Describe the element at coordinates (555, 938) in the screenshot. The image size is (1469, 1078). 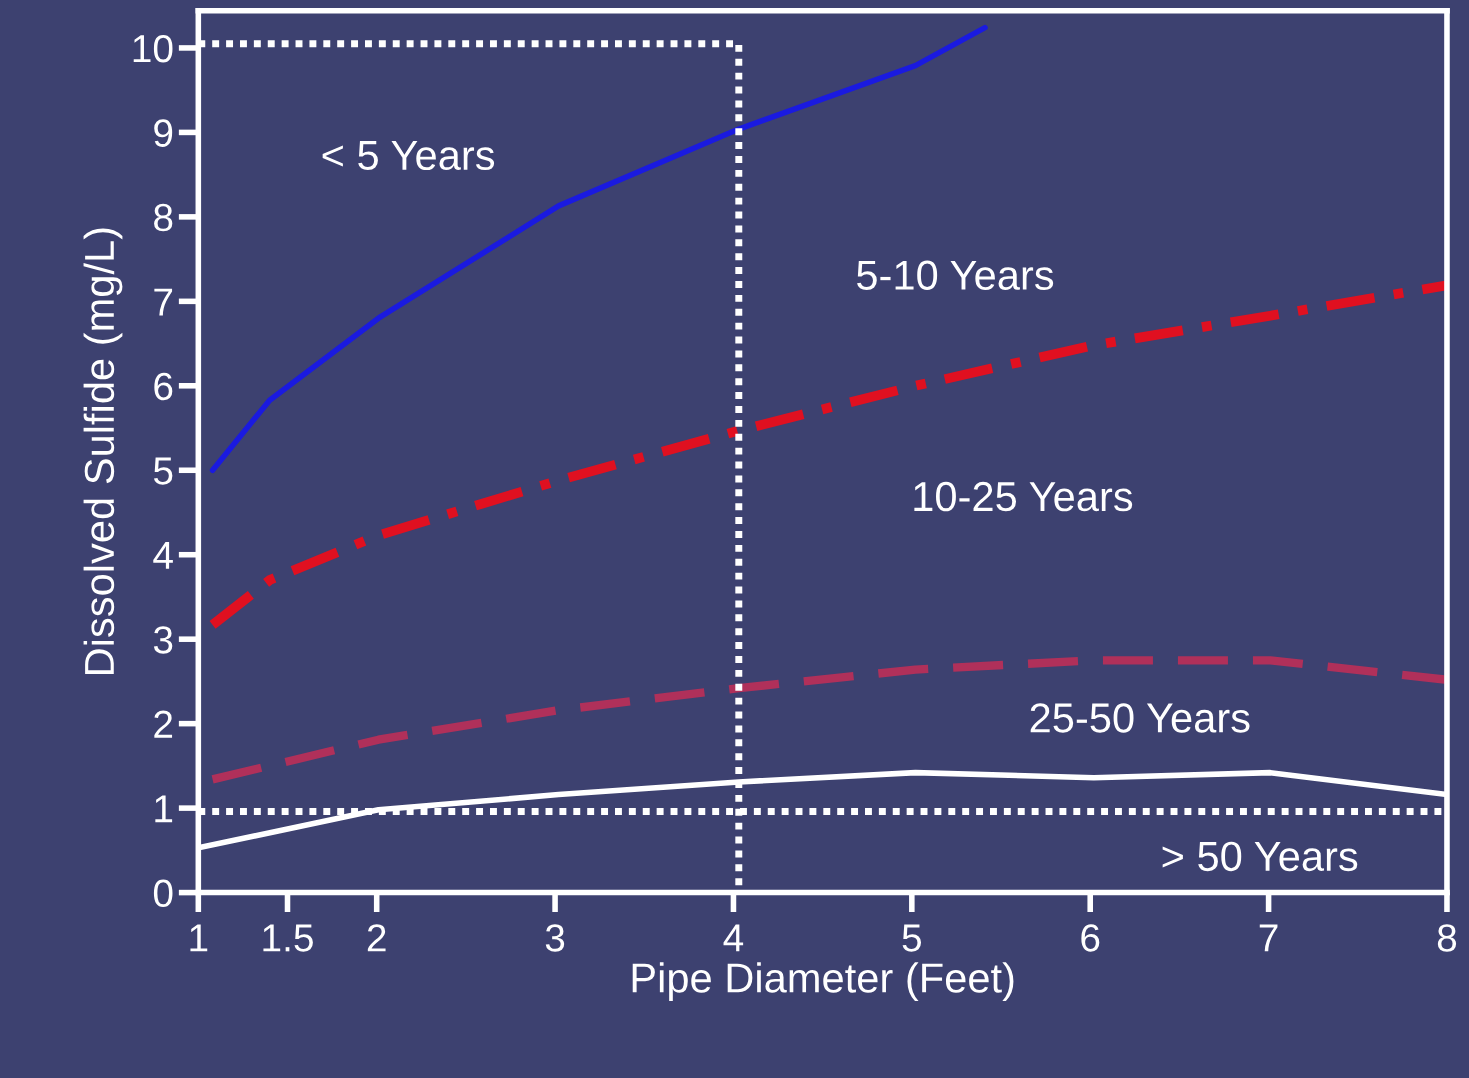
I see `x-tick-label: 3` at that location.